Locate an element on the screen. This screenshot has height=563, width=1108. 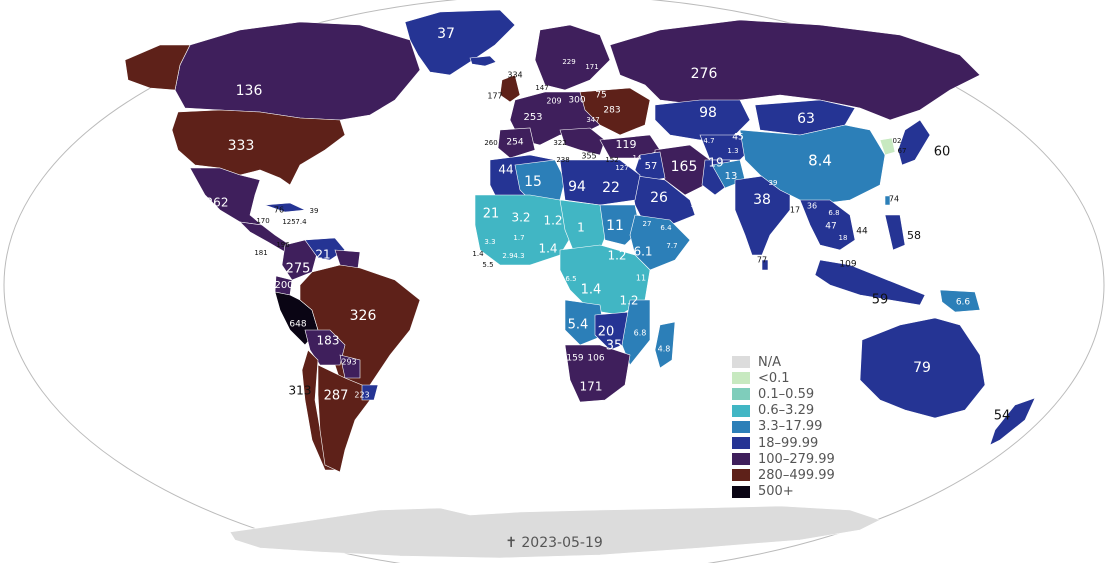
region-russia is located at coordinates (795, 70).